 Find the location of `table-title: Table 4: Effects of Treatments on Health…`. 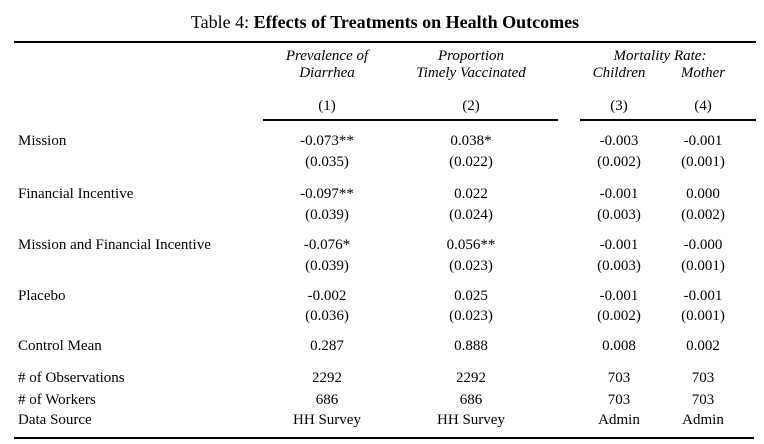

table-title: Table 4: Effects of Treatments on Health… is located at coordinates (385, 22).